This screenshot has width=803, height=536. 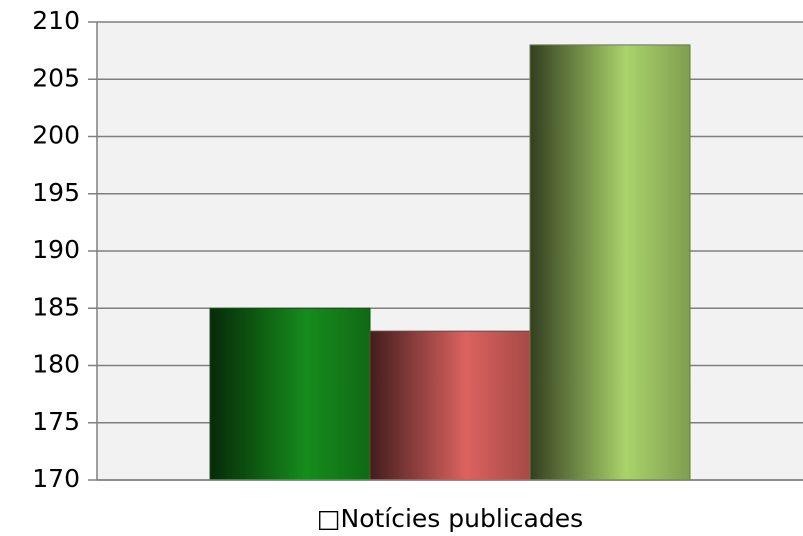 I want to click on y-tick-label: 190, so click(x=56, y=249).